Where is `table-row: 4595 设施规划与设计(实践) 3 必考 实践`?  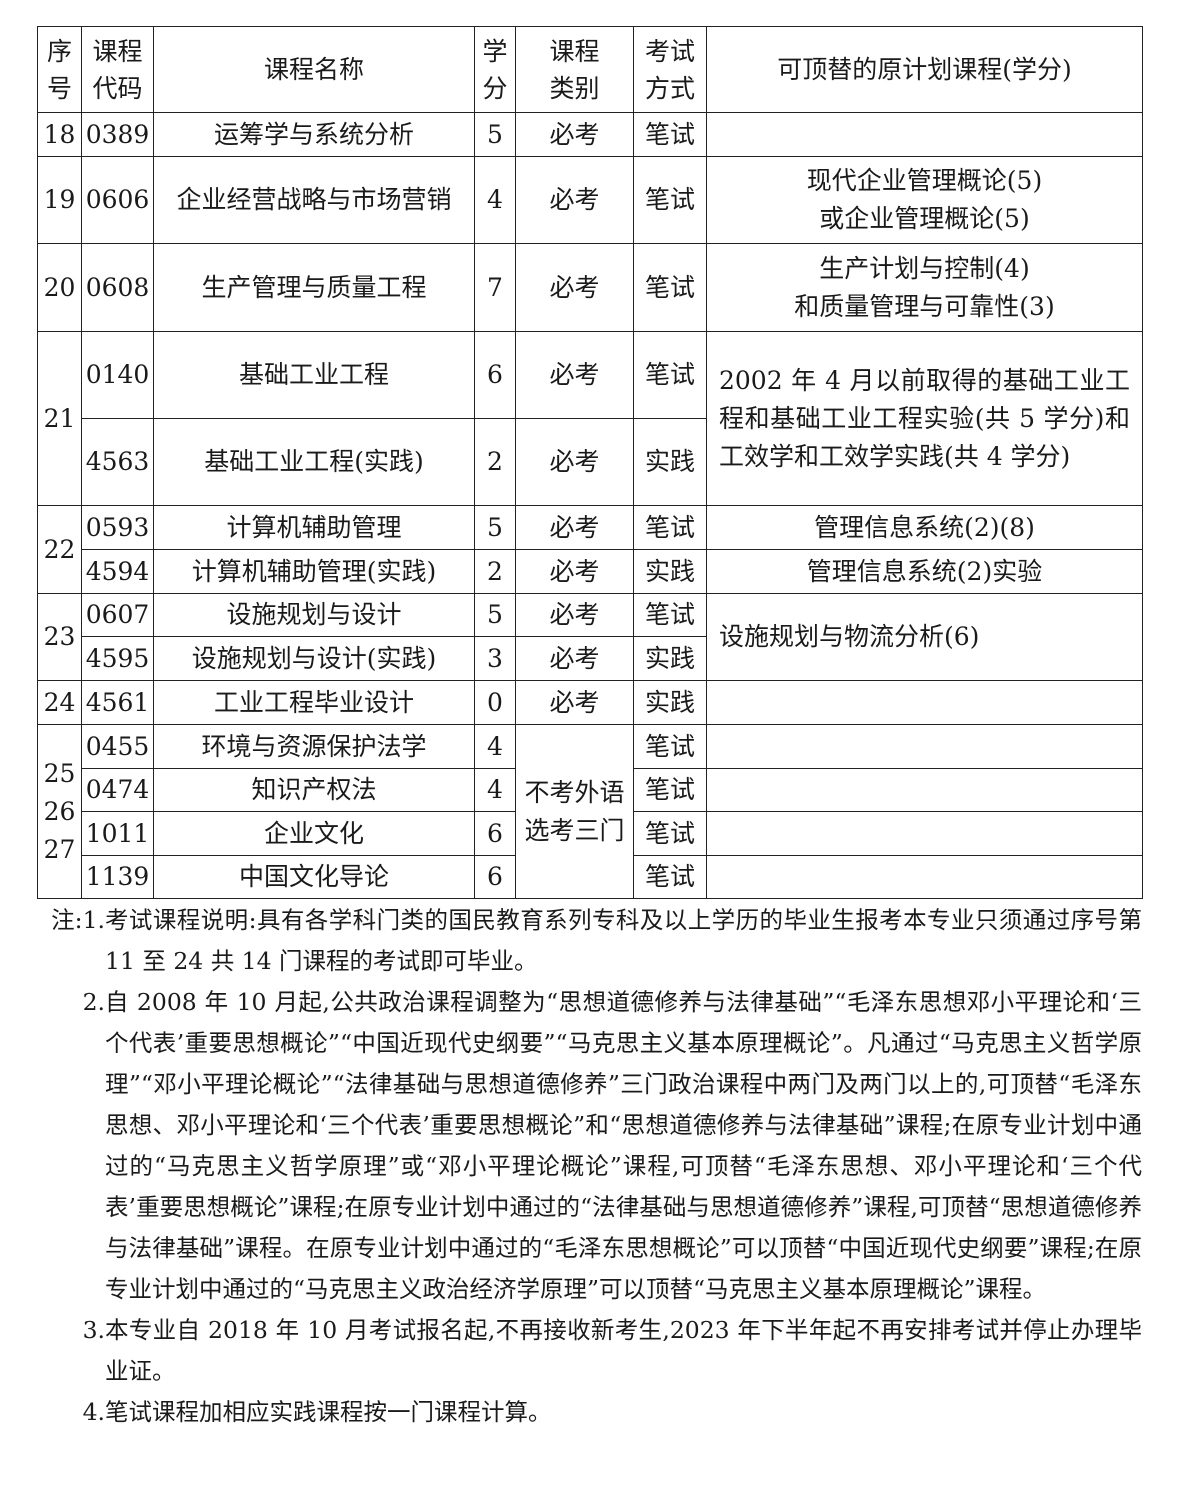 table-row: 4595 设施规划与设计(实践) 3 必考 实践 is located at coordinates (590, 658).